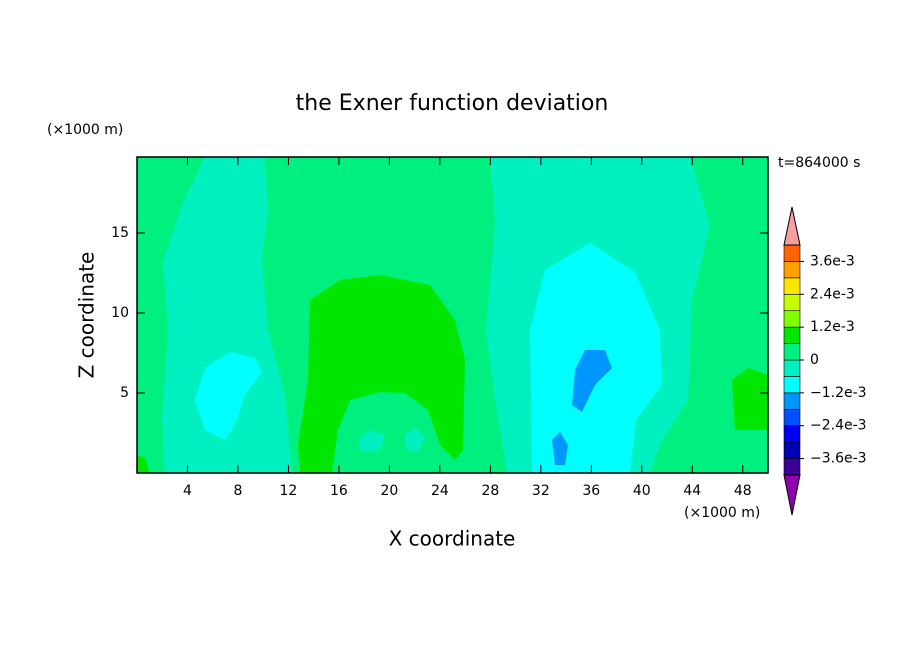 This screenshot has height=654, width=904. Describe the element at coordinates (541, 491) in the screenshot. I see `x-tick-label: 32` at that location.